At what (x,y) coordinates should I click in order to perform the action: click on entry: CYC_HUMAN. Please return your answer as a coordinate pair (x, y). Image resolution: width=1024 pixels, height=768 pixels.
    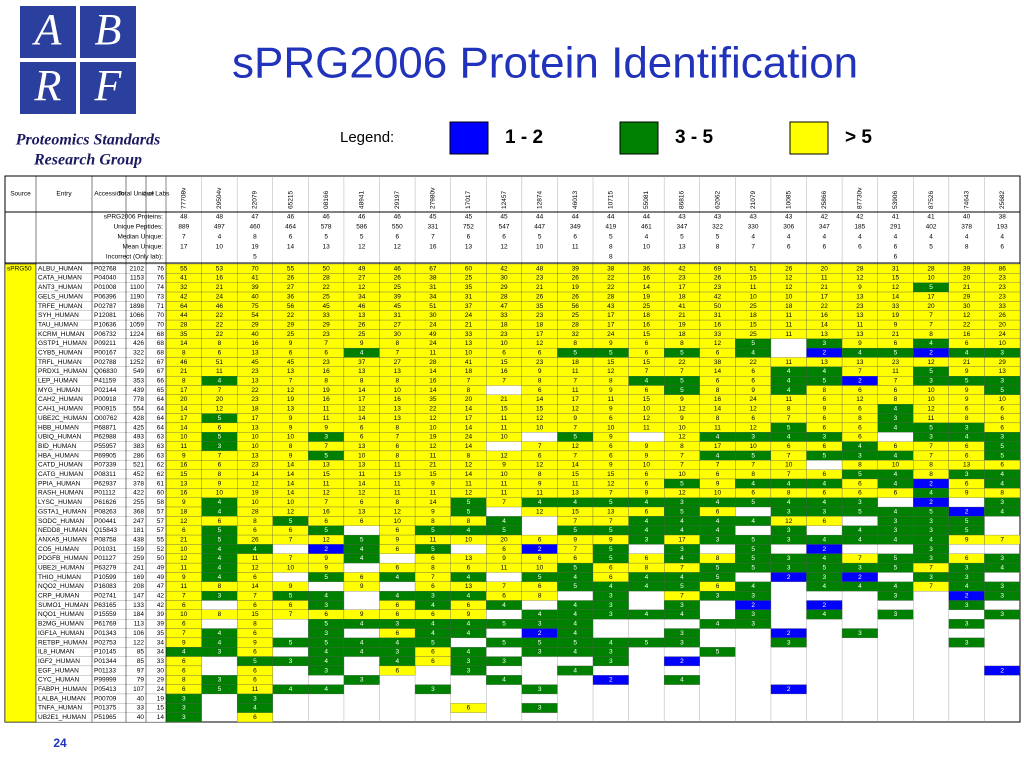
    Looking at the image, I should click on (58, 680).